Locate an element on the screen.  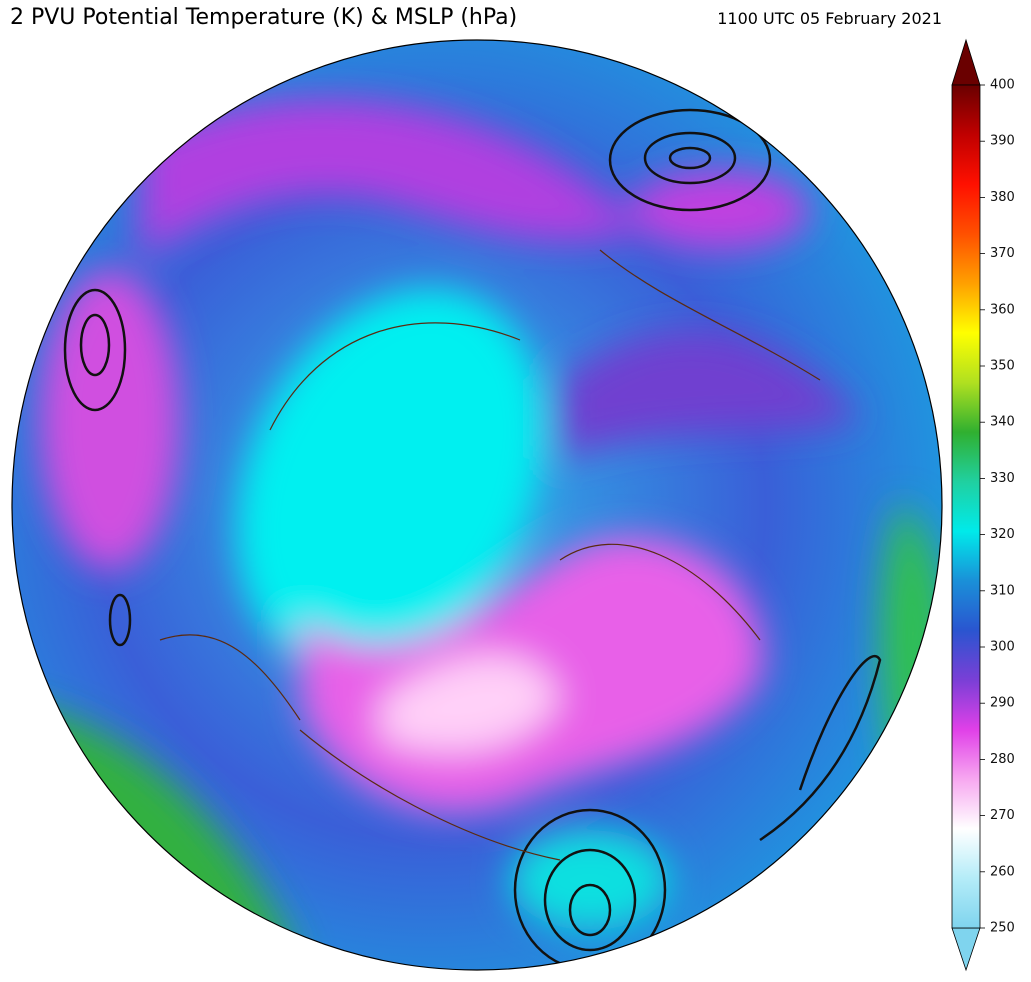
colorbar-tick-label: 260 is located at coordinates (1002, 871).